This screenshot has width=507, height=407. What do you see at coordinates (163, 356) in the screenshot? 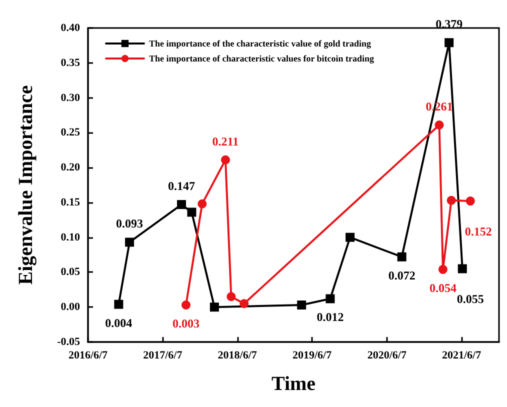
I see `x-tick-label: 2017/6/7` at bounding box center [163, 356].